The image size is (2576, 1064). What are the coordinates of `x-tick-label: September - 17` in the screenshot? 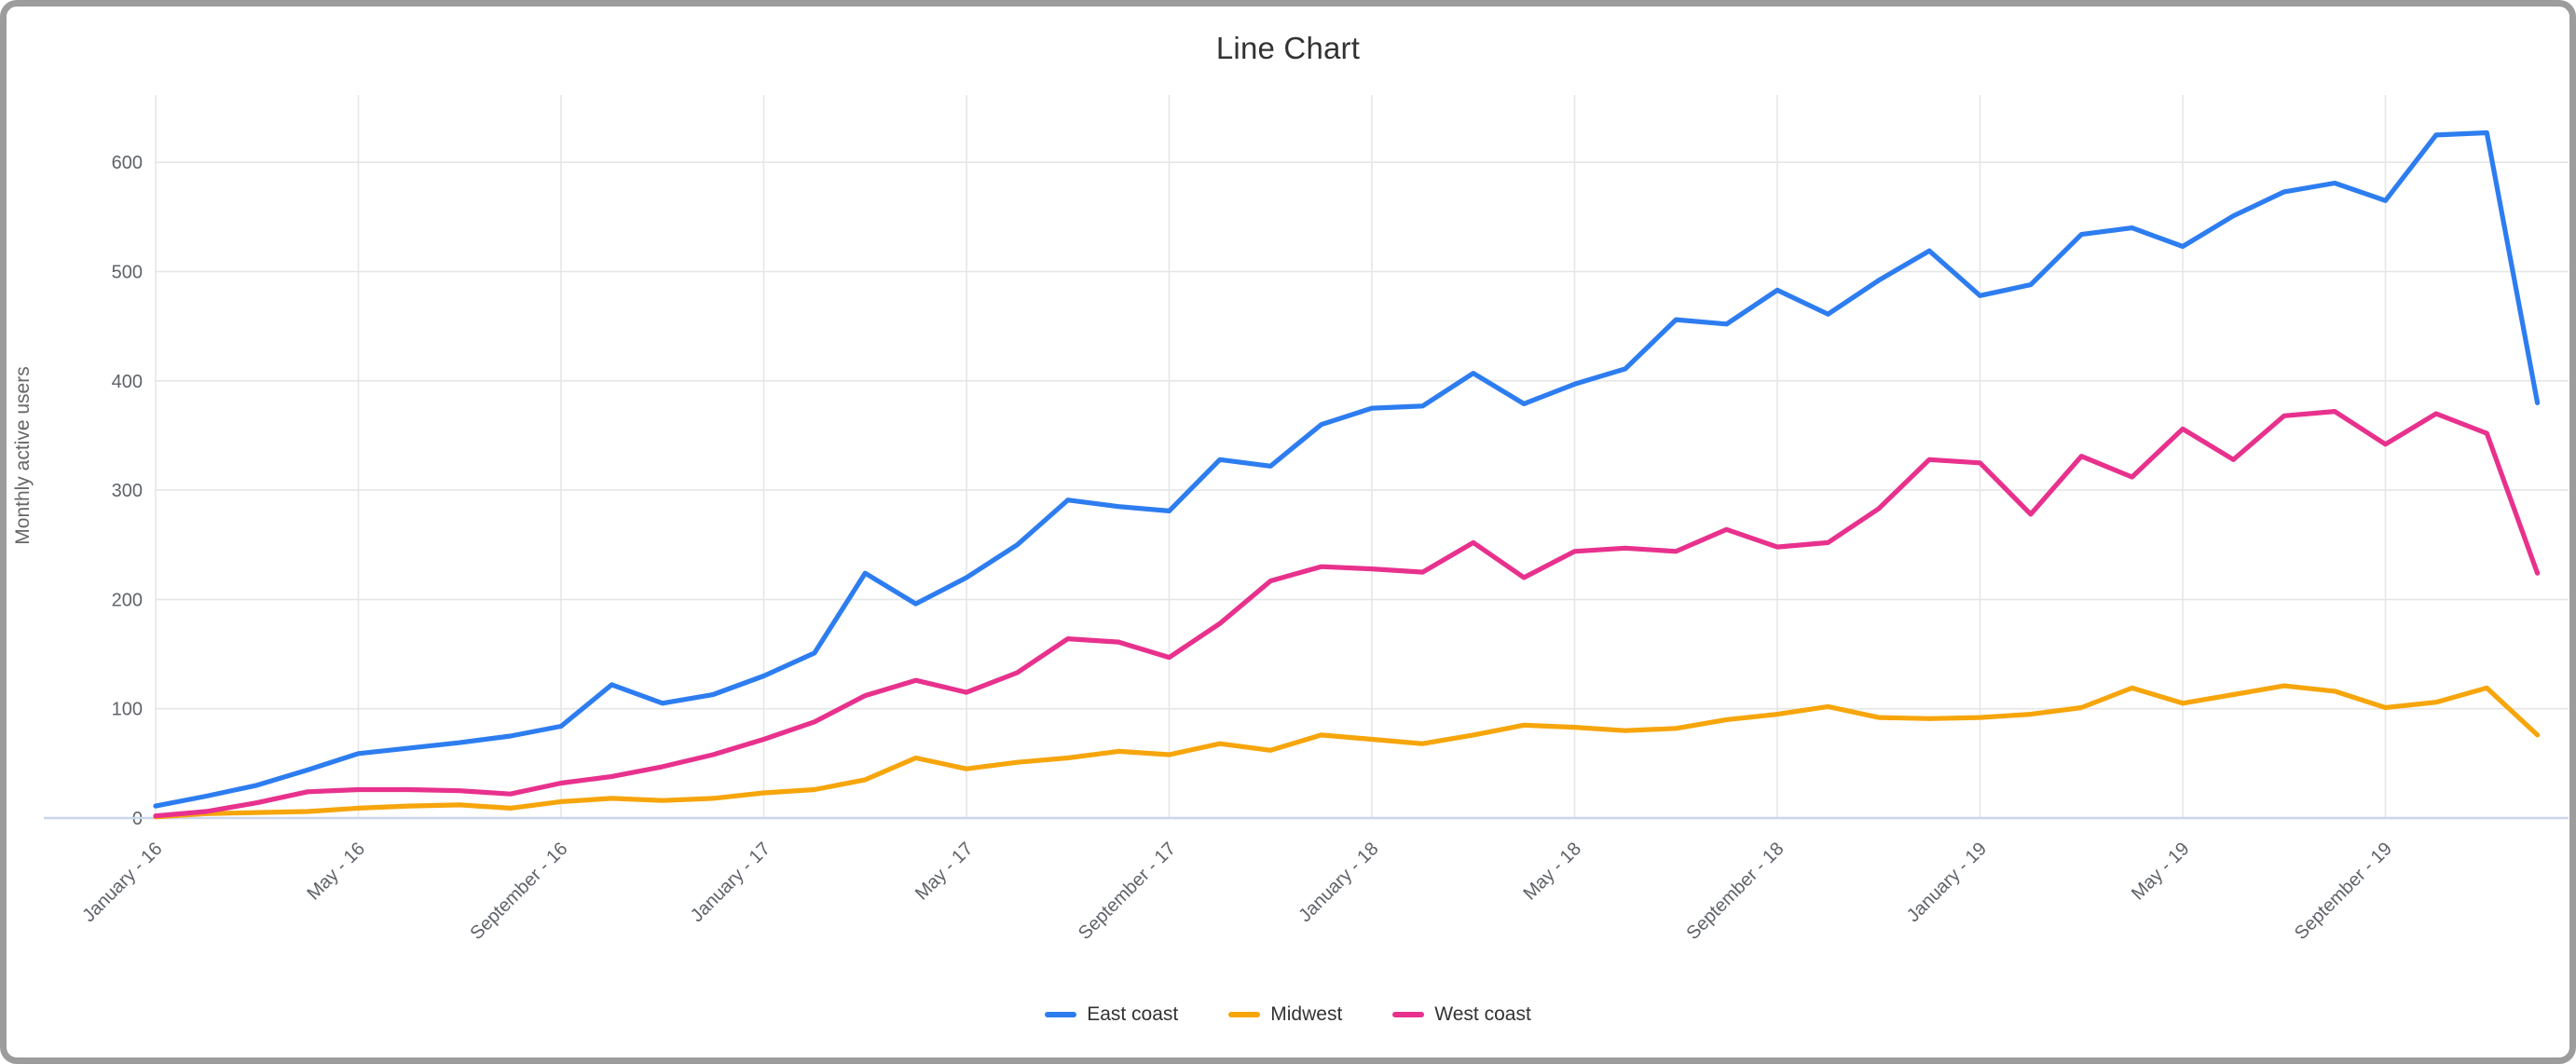 It's located at (1127, 891).